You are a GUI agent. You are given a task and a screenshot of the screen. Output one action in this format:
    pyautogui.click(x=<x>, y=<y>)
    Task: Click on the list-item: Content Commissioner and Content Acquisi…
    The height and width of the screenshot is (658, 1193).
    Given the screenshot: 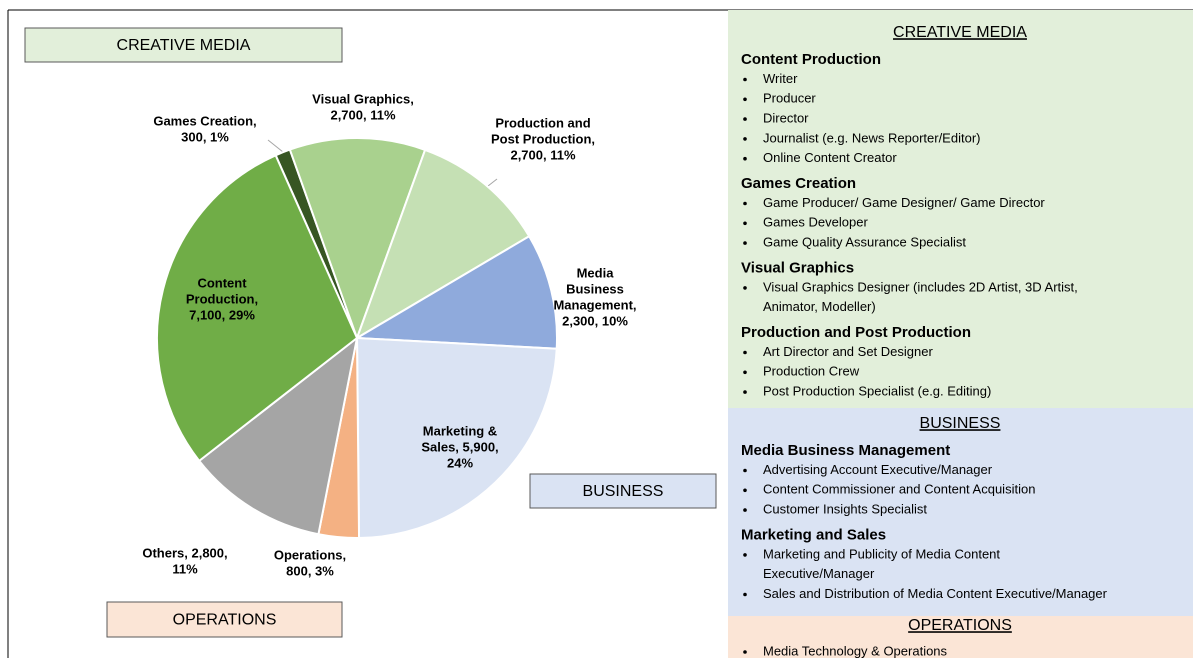 What is the action you would take?
    pyautogui.click(x=899, y=489)
    